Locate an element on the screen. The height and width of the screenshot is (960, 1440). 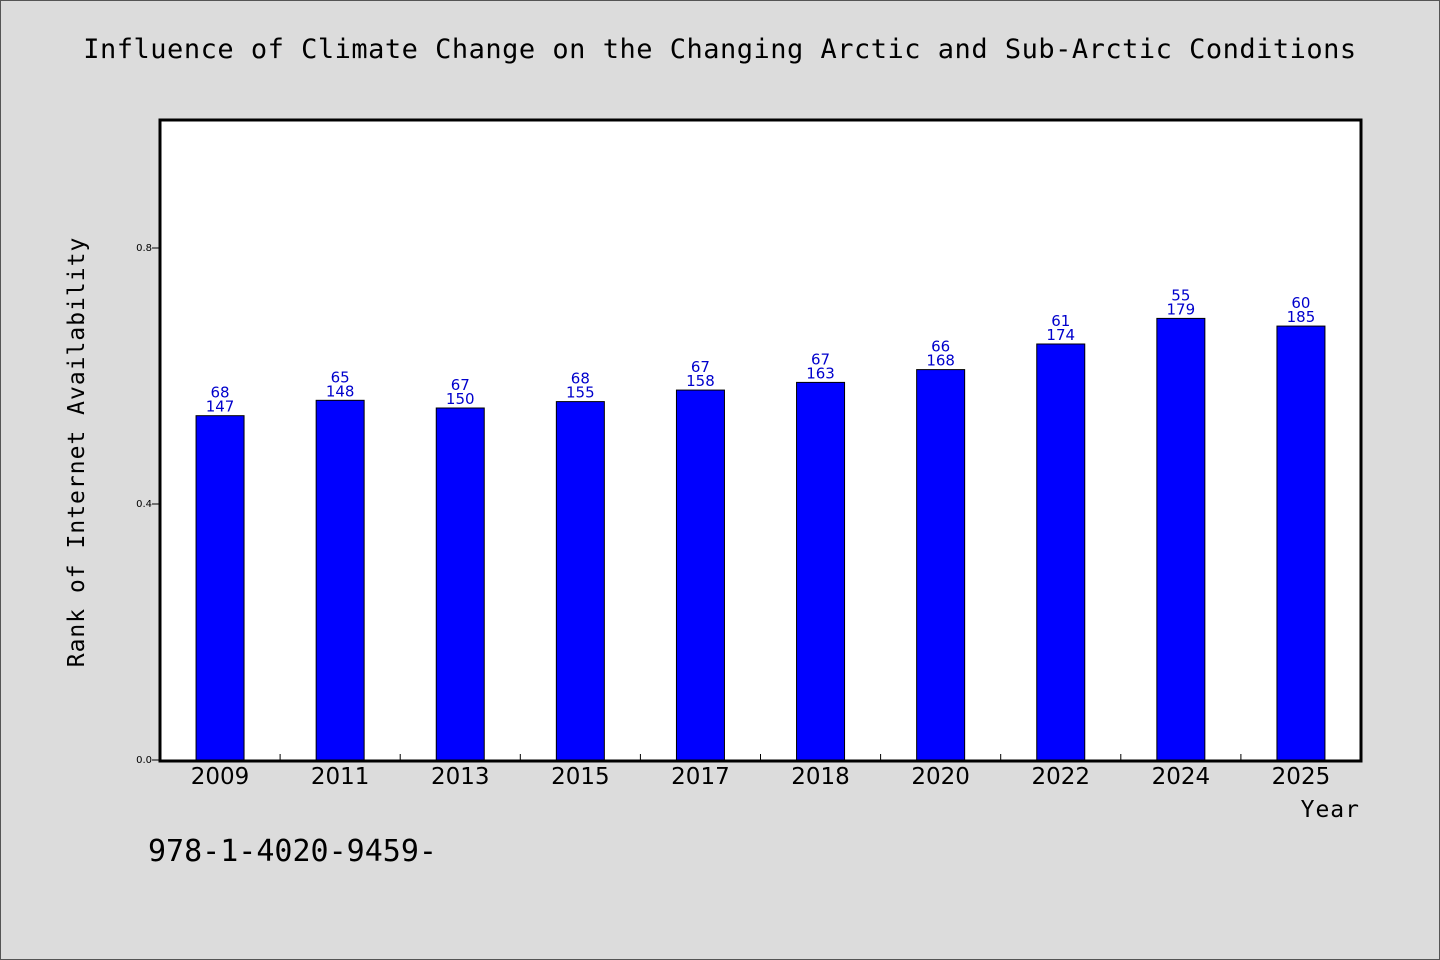
y-axis-title: Rank of Internet Availability is located at coordinates (77, 452).